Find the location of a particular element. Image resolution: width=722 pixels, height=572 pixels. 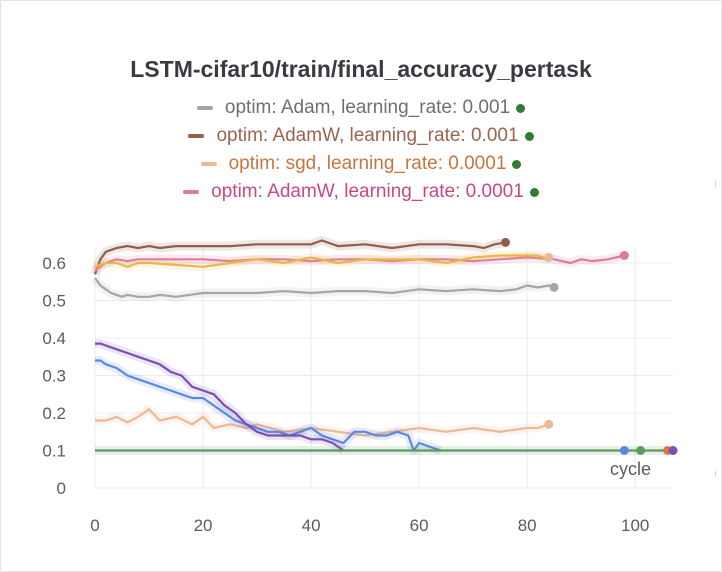

x-tick-label: 60 is located at coordinates (419, 525).